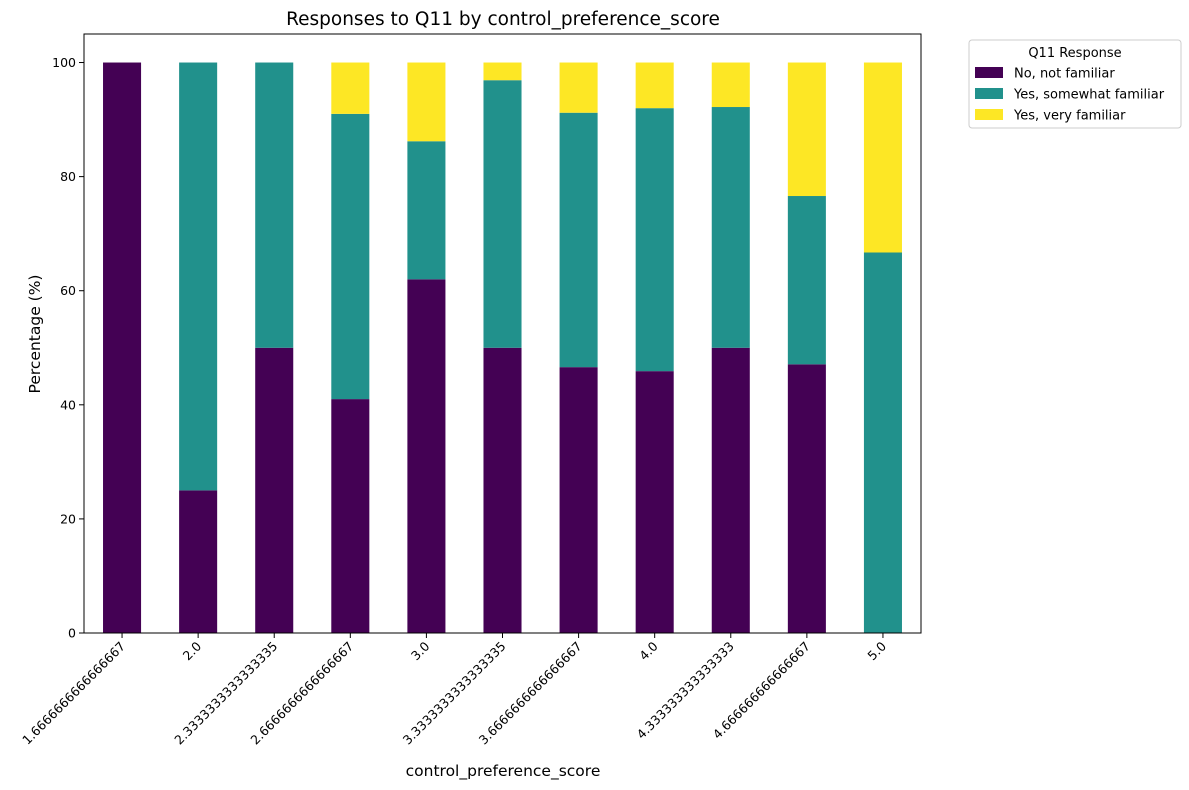  I want to click on x-axis-label: control_preference_score, so click(503, 771).